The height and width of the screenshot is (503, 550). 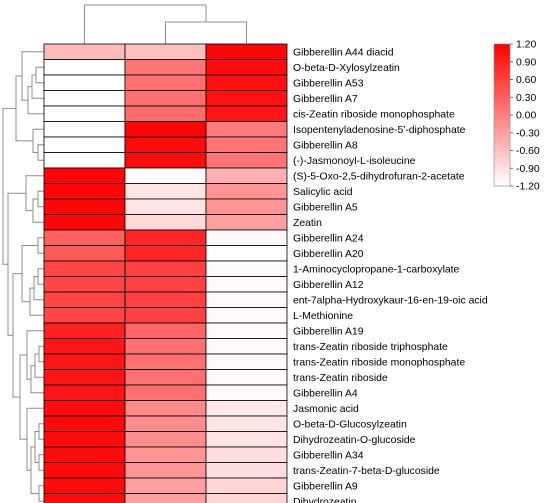 What do you see at coordinates (328, 285) in the screenshot?
I see `row-label: Gibberellin A12` at bounding box center [328, 285].